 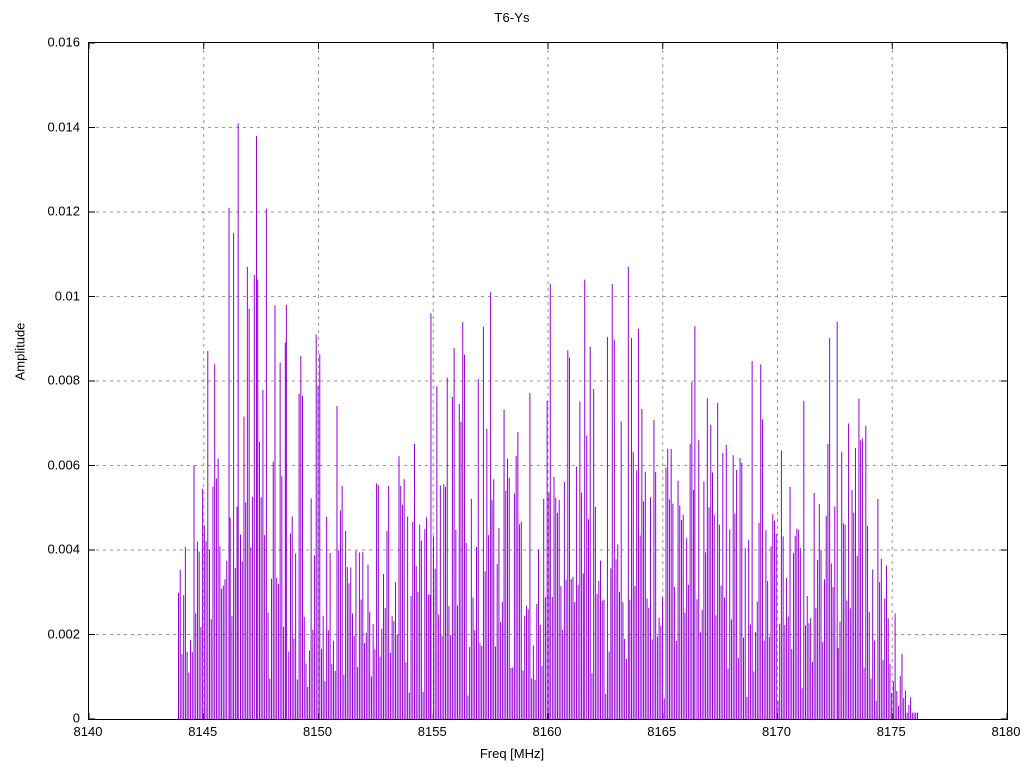 What do you see at coordinates (76, 718) in the screenshot?
I see `y-tick-label: 0` at bounding box center [76, 718].